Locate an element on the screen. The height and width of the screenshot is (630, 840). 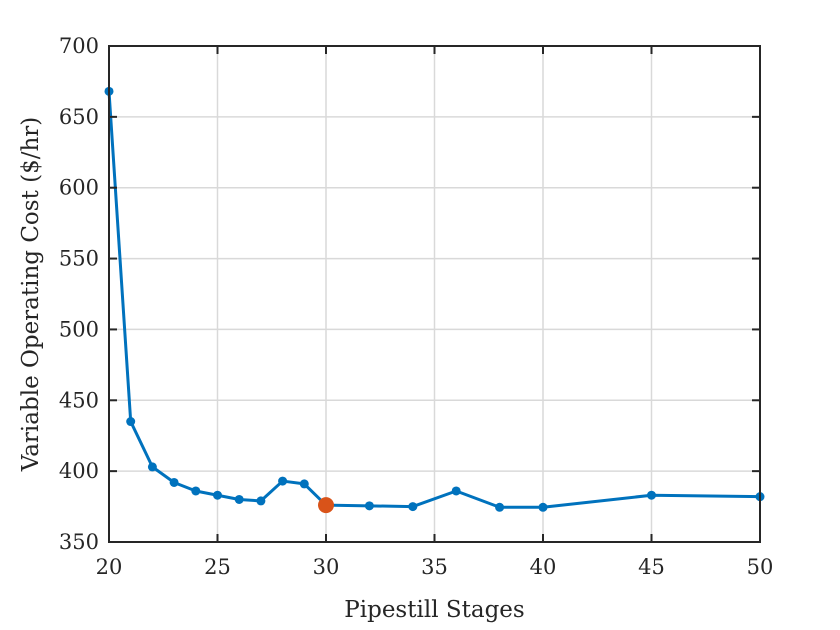
y-tick-label: 400 is located at coordinates (79, 471).